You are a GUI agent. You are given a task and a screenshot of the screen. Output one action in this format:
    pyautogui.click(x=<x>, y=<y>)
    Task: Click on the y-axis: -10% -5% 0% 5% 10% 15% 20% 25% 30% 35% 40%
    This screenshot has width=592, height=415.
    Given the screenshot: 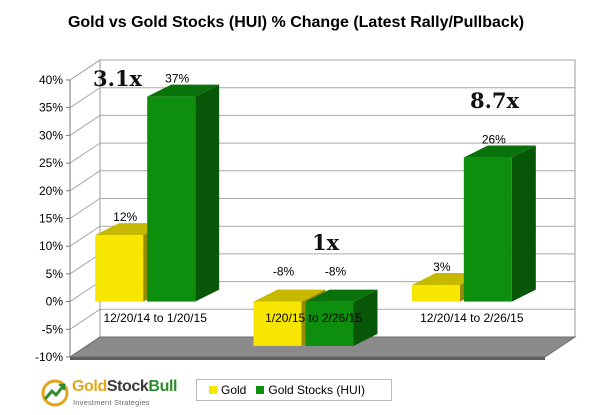 What is the action you would take?
    pyautogui.click(x=53, y=218)
    